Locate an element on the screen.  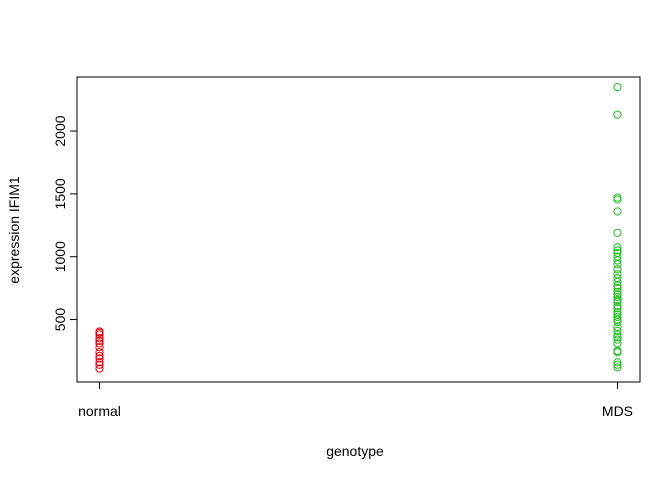
x-axis: normal MDS is located at coordinates (355, 400).